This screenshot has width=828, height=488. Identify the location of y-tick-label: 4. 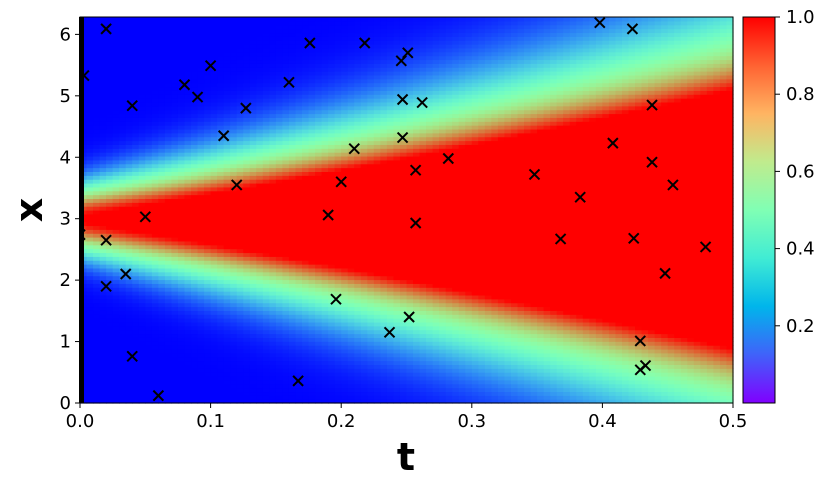
(65, 157).